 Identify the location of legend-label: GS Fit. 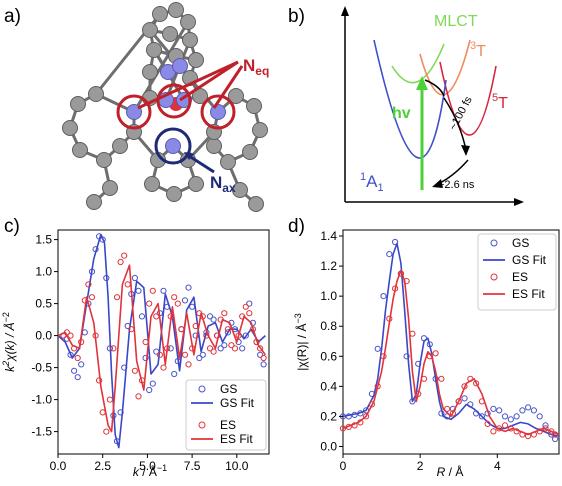
(237, 403).